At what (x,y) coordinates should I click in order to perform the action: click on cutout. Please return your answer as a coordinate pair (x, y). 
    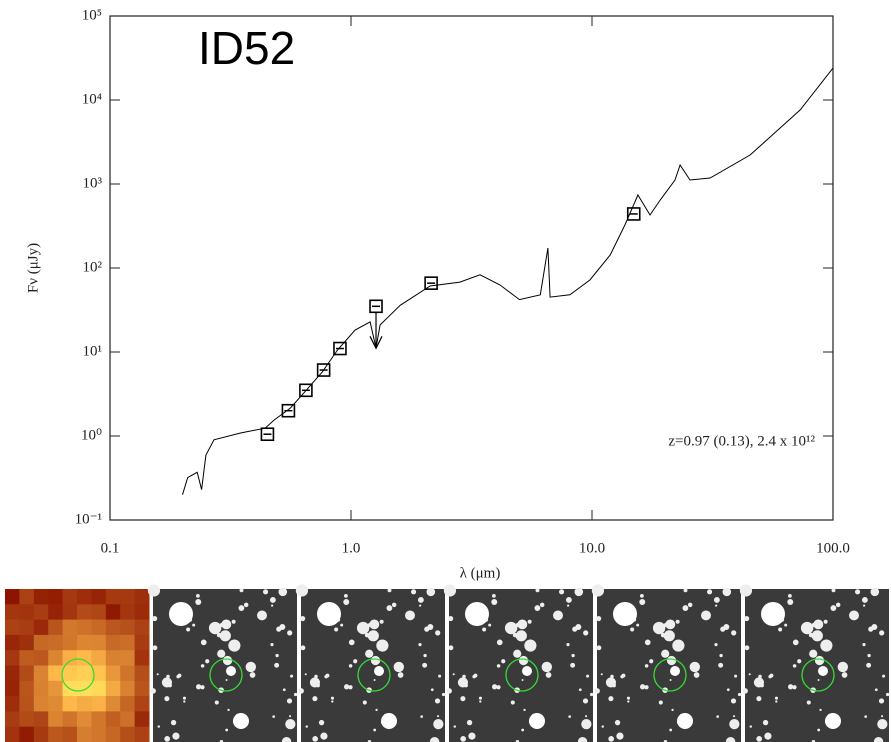
    Looking at the image, I should click on (77, 665).